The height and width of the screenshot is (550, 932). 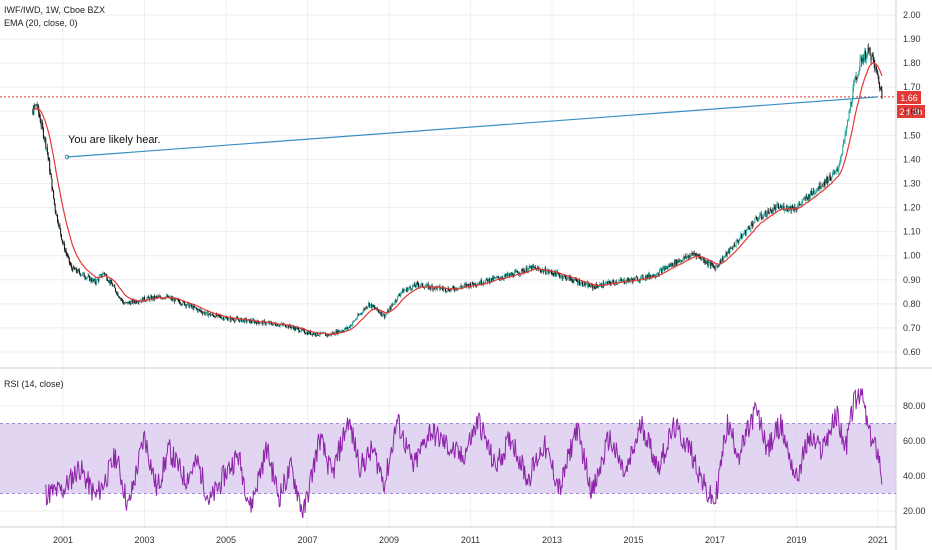 What do you see at coordinates (67, 157) in the screenshot?
I see `trend-line-anchor` at bounding box center [67, 157].